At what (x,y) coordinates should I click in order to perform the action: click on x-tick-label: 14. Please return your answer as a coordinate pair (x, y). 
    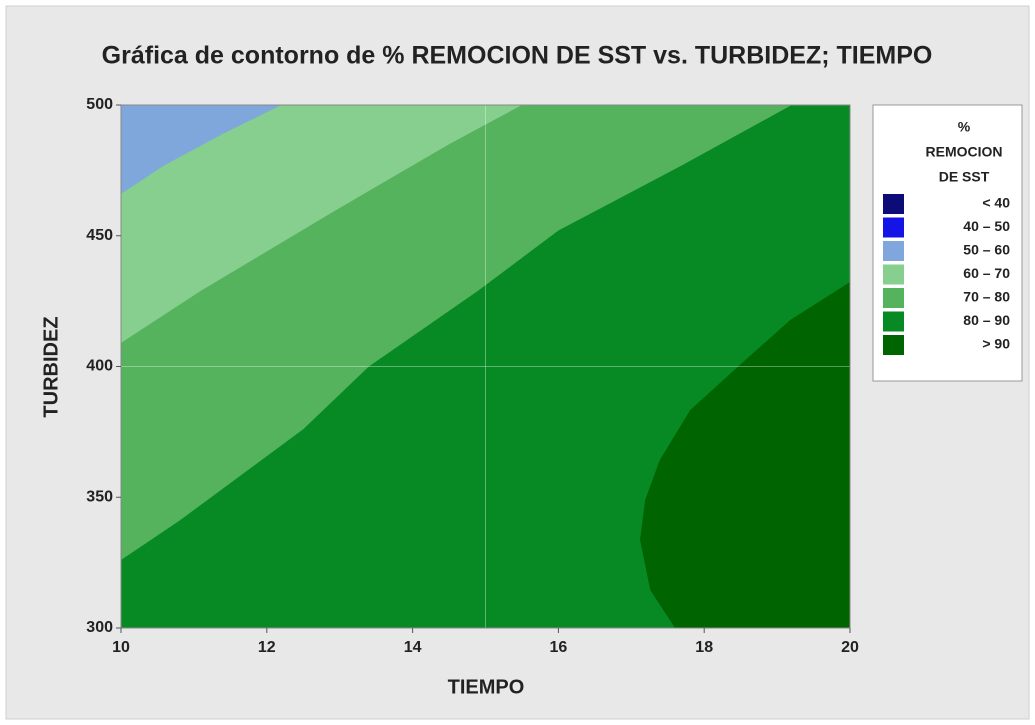
    Looking at the image, I should click on (413, 647).